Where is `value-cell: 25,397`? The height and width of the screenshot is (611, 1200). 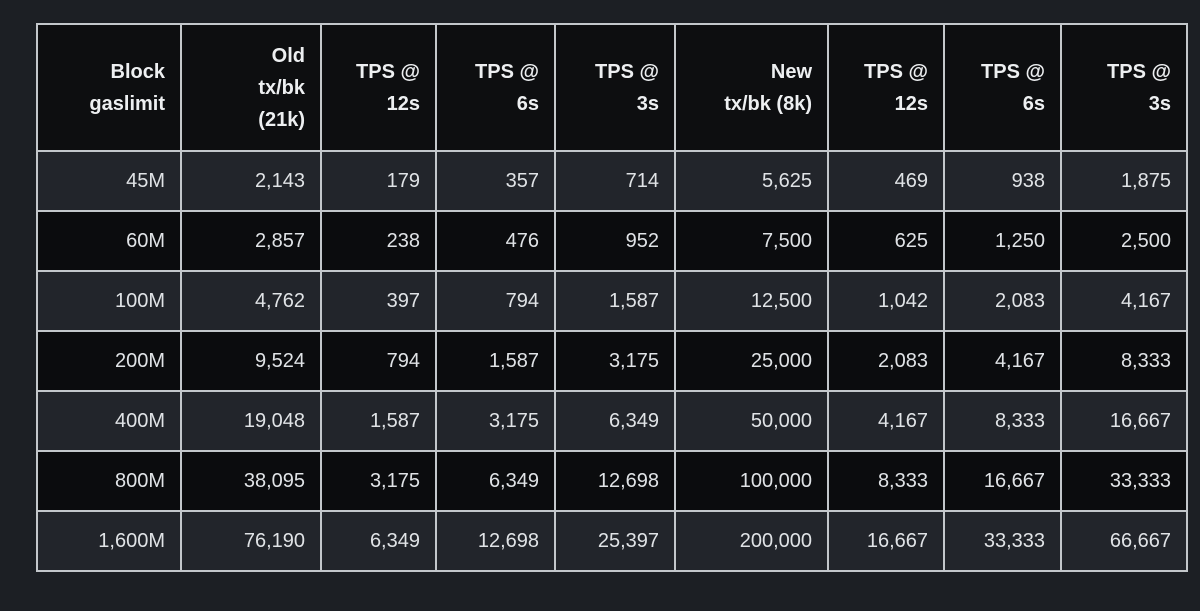
value-cell: 25,397 is located at coordinates (615, 541).